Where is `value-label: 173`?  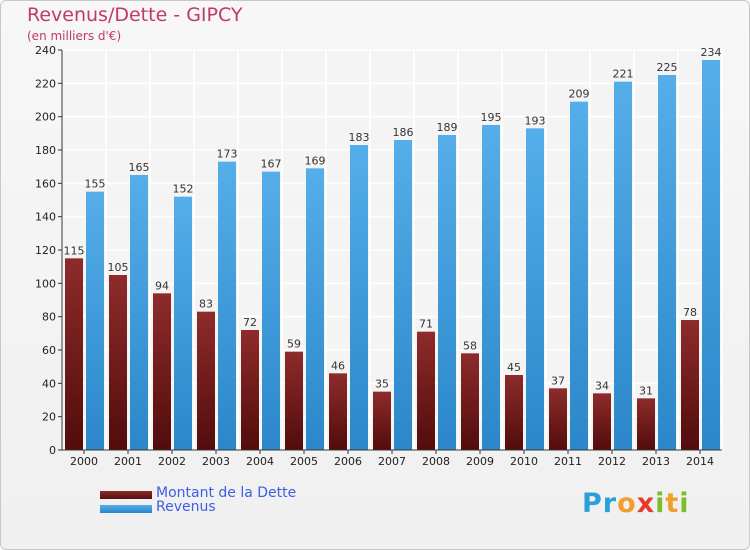 value-label: 173 is located at coordinates (227, 154).